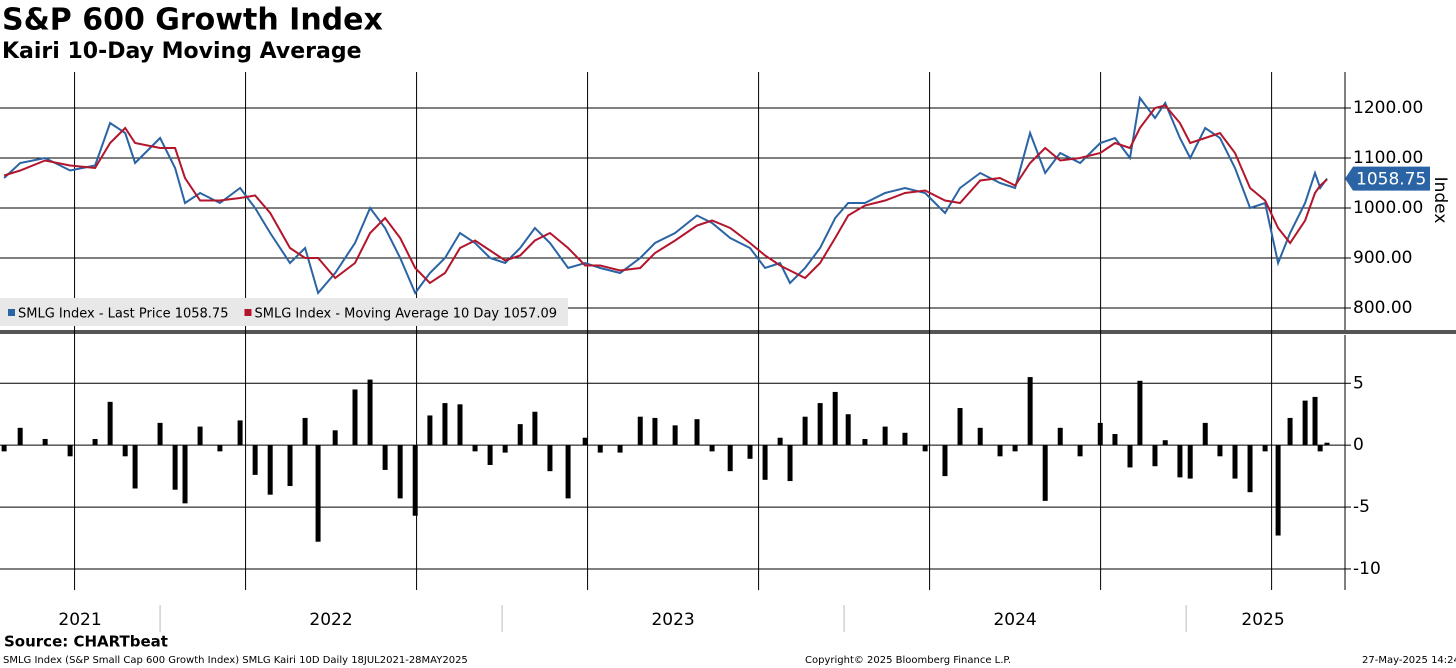  I want to click on y-tick-label: 1000.00, so click(1388, 208).